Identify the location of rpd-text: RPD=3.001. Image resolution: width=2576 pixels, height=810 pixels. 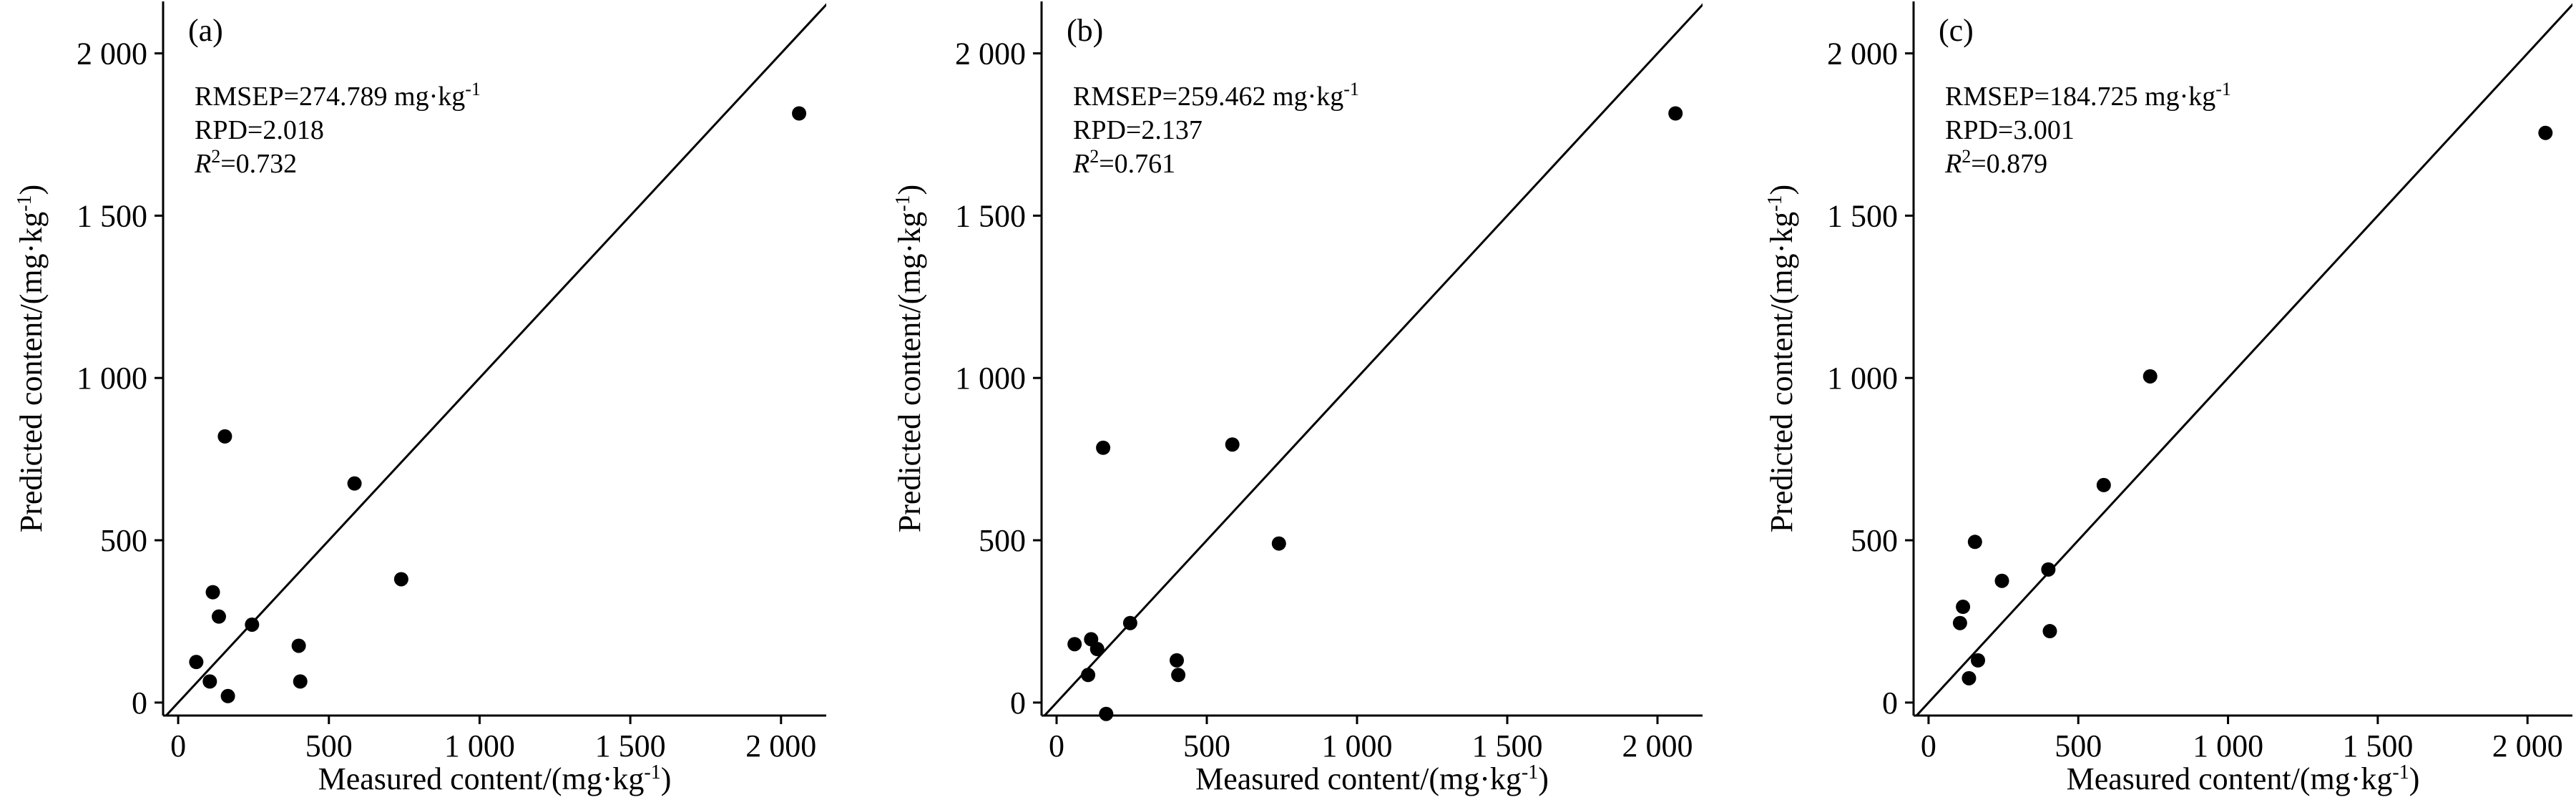
(2010, 130).